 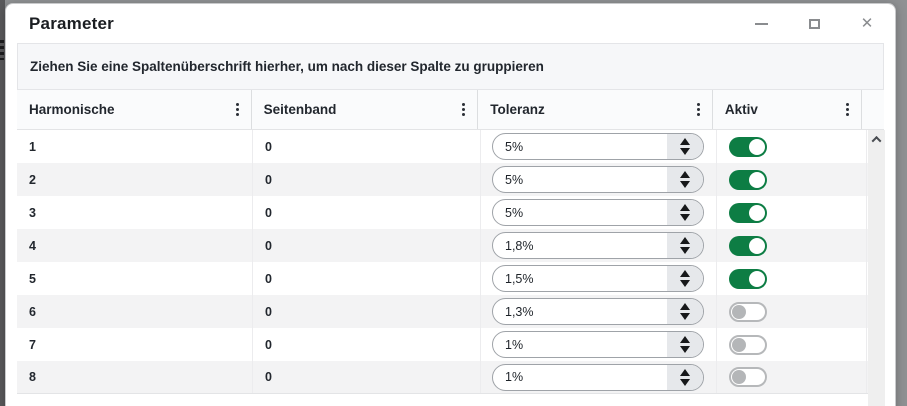 I want to click on cell-harmonische: 6, so click(x=135, y=311).